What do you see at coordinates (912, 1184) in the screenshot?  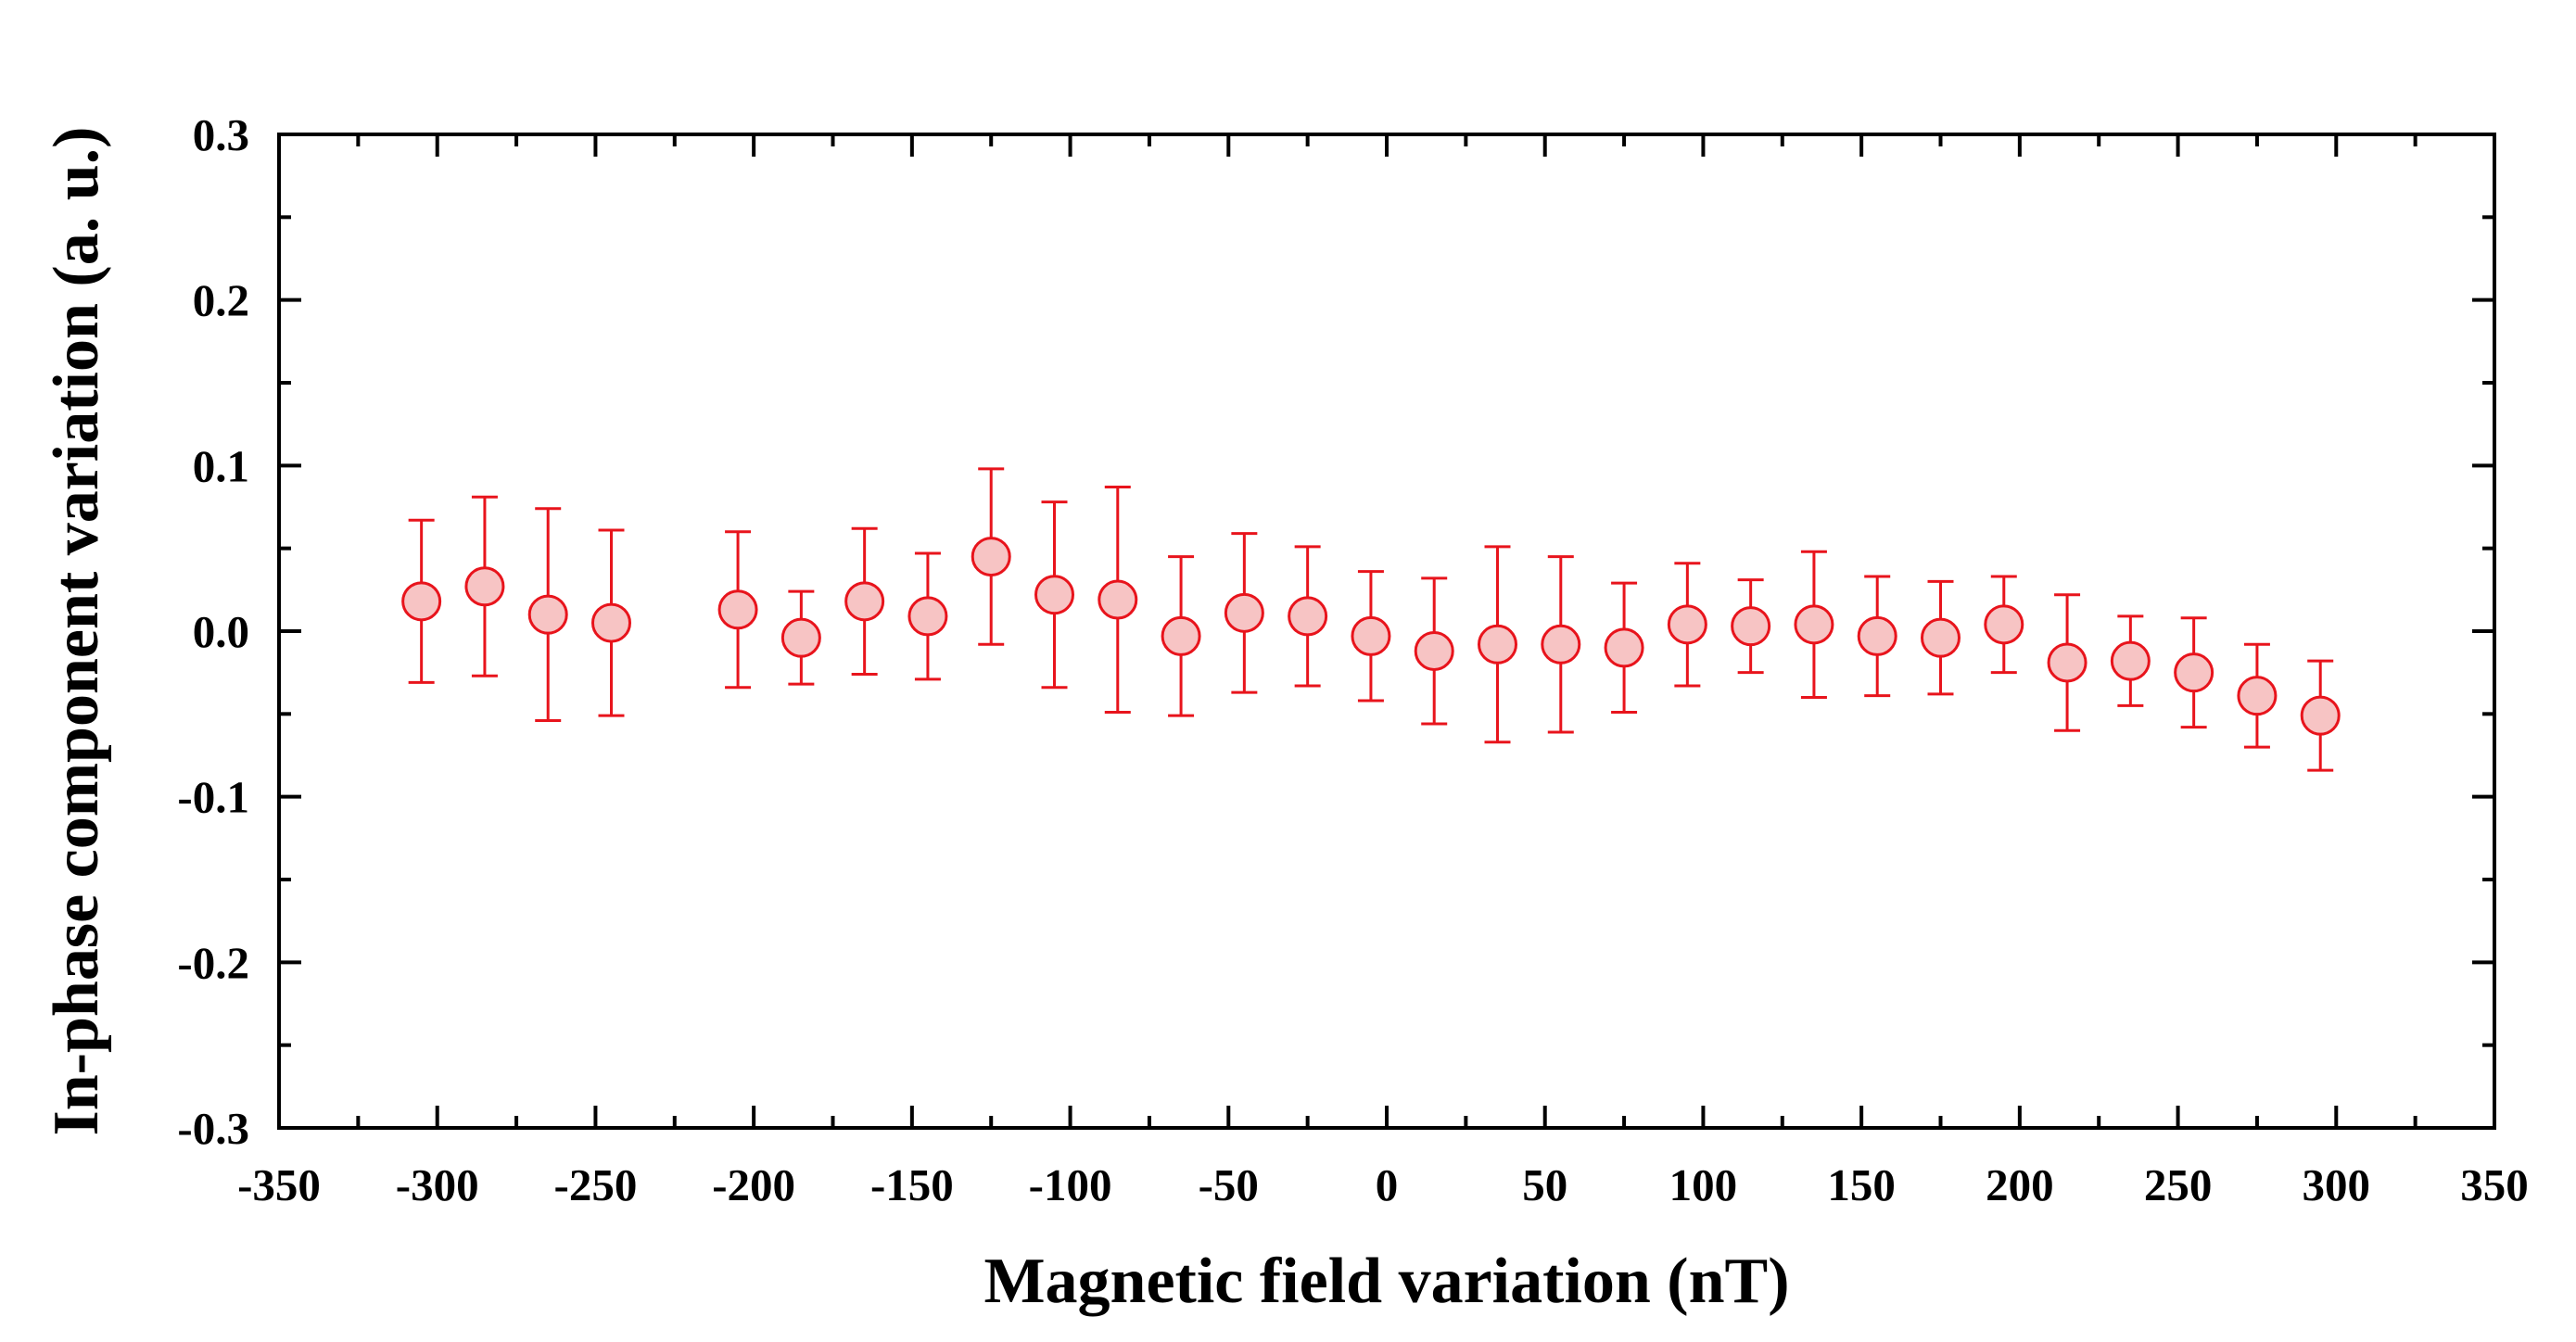 I see `x-tick-label: -150` at bounding box center [912, 1184].